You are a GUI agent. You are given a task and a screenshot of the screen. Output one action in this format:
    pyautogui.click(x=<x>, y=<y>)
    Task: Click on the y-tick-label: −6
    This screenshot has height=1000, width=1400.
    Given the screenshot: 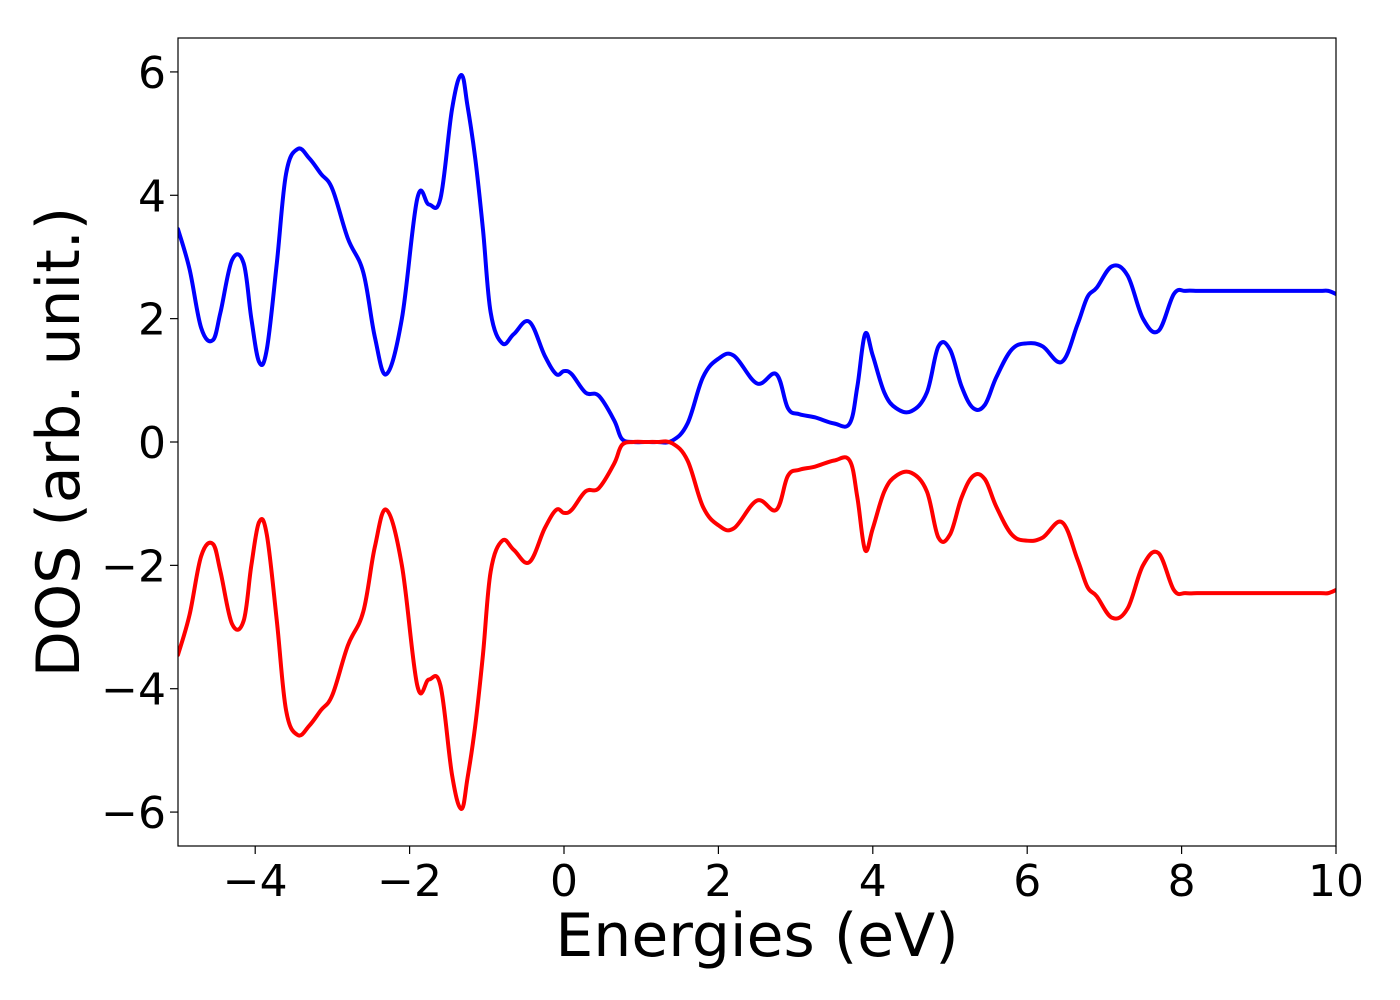 What is the action you would take?
    pyautogui.click(x=133, y=813)
    